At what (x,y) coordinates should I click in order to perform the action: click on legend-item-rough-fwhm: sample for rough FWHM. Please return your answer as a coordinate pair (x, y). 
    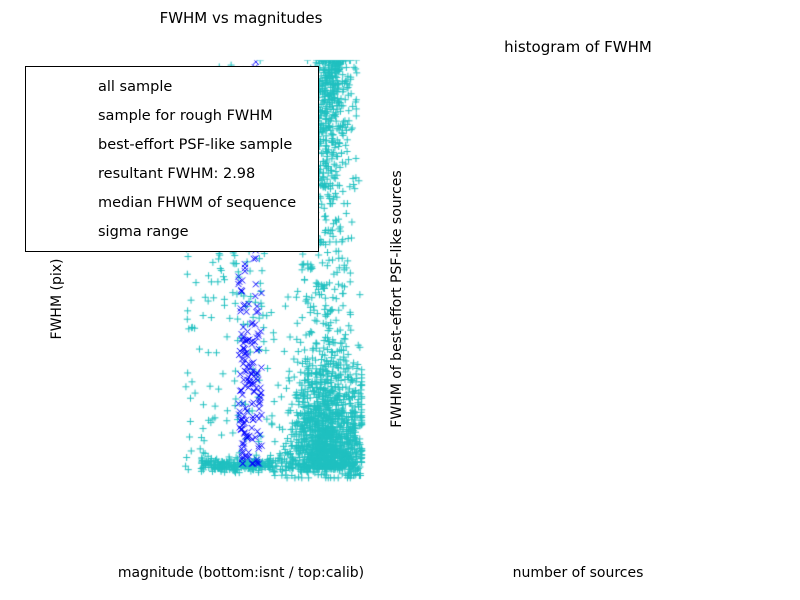
    Looking at the image, I should click on (172, 115).